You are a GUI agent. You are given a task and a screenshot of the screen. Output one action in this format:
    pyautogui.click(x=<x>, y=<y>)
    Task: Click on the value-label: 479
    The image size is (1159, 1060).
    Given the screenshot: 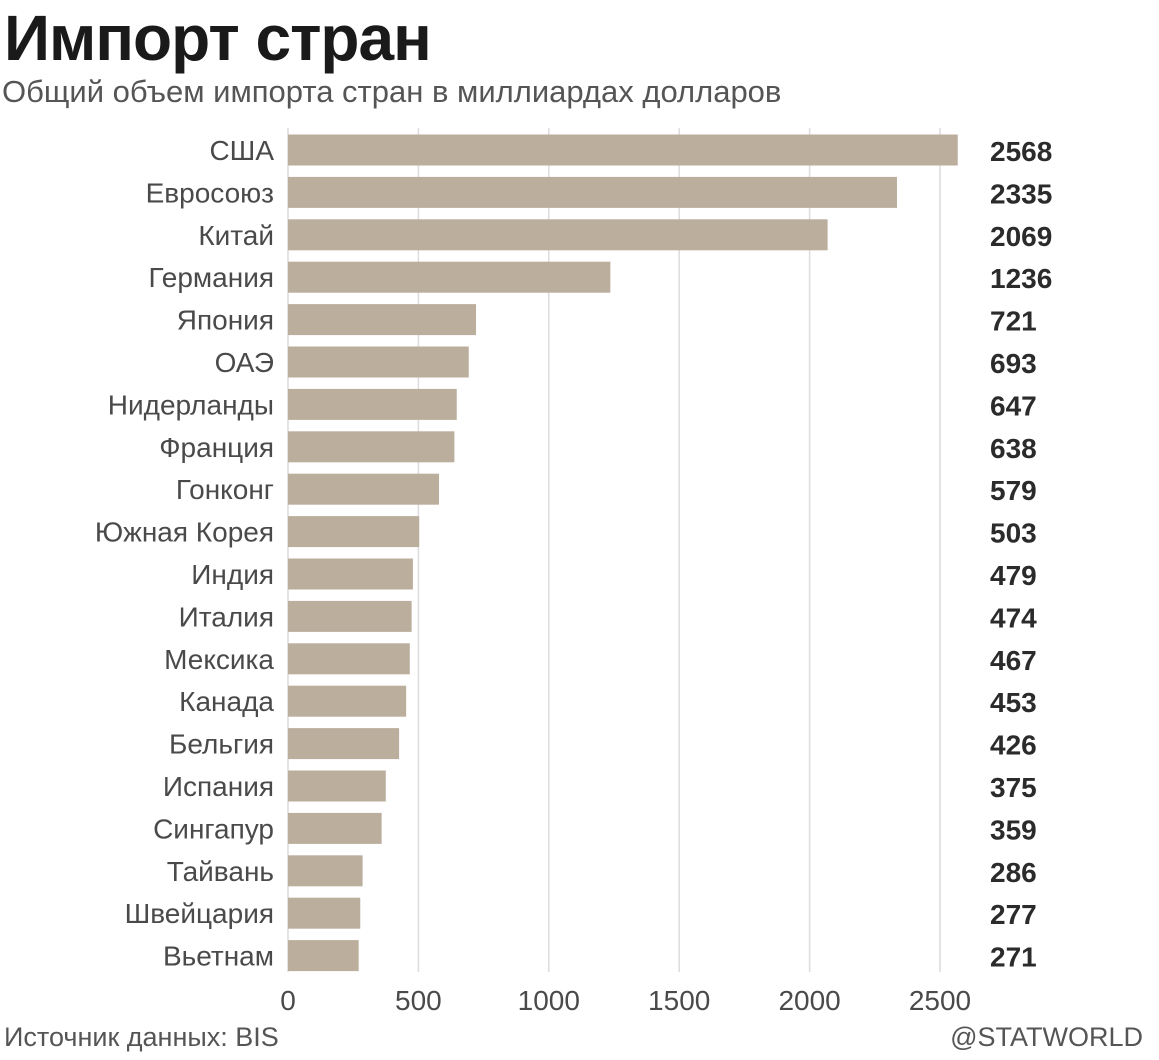 What is the action you would take?
    pyautogui.click(x=1013, y=575)
    